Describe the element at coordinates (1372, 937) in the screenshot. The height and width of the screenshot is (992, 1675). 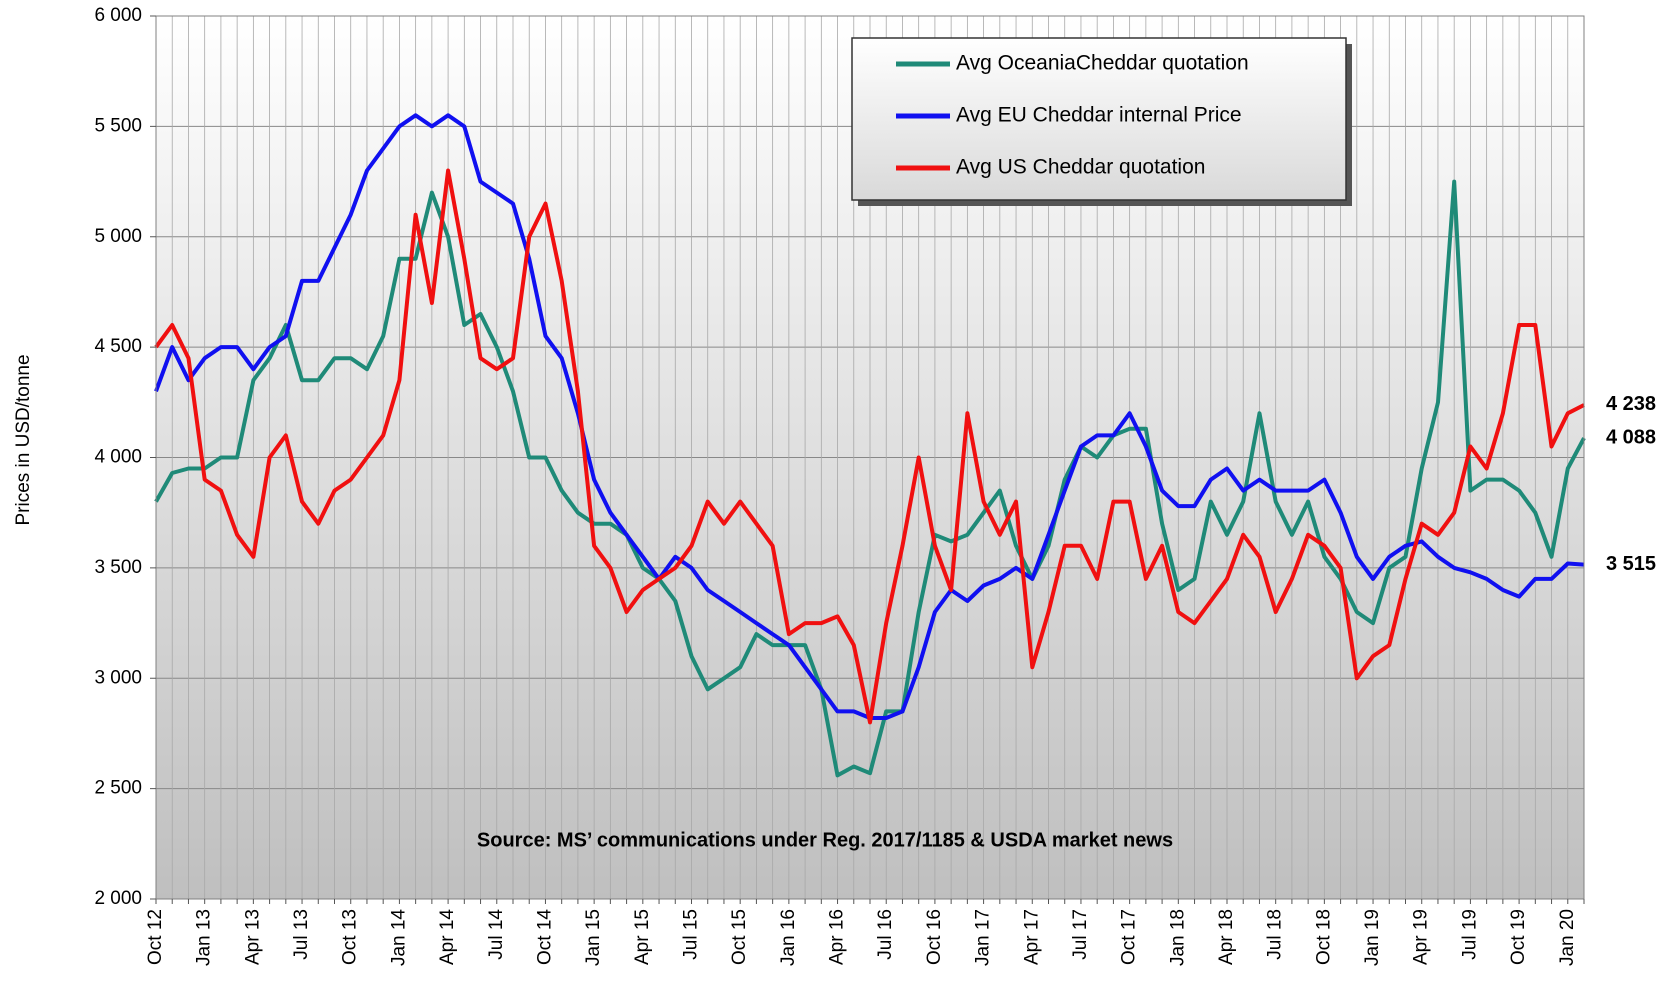
I see `x-tick-label: Jan 19` at that location.